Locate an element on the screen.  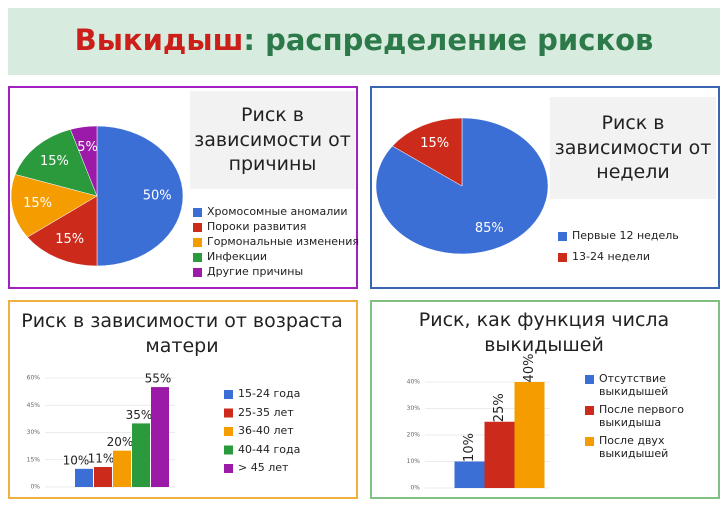
legend-label-box: 25-35 лет is located at coordinates (266, 412).